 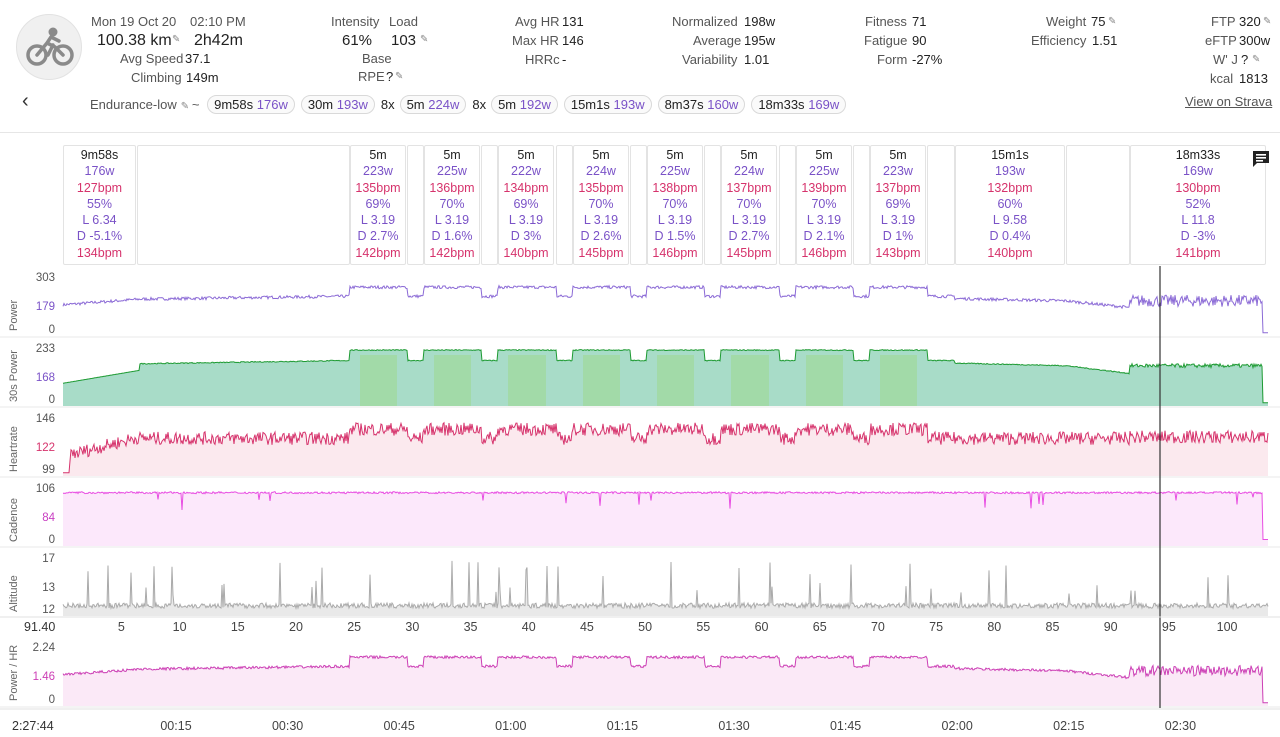 What do you see at coordinates (936, 627) in the screenshot?
I see `distance-tick-label: 75` at bounding box center [936, 627].